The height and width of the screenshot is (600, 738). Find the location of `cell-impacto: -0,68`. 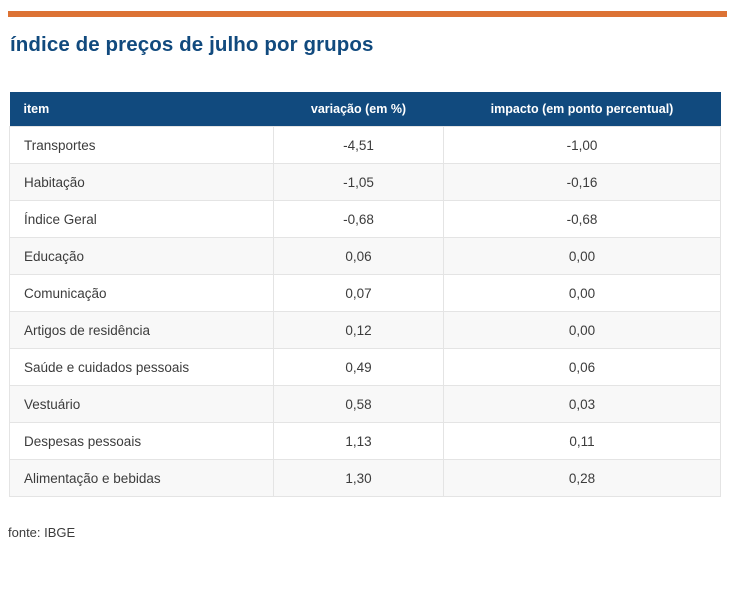

cell-impacto: -0,68 is located at coordinates (582, 219).